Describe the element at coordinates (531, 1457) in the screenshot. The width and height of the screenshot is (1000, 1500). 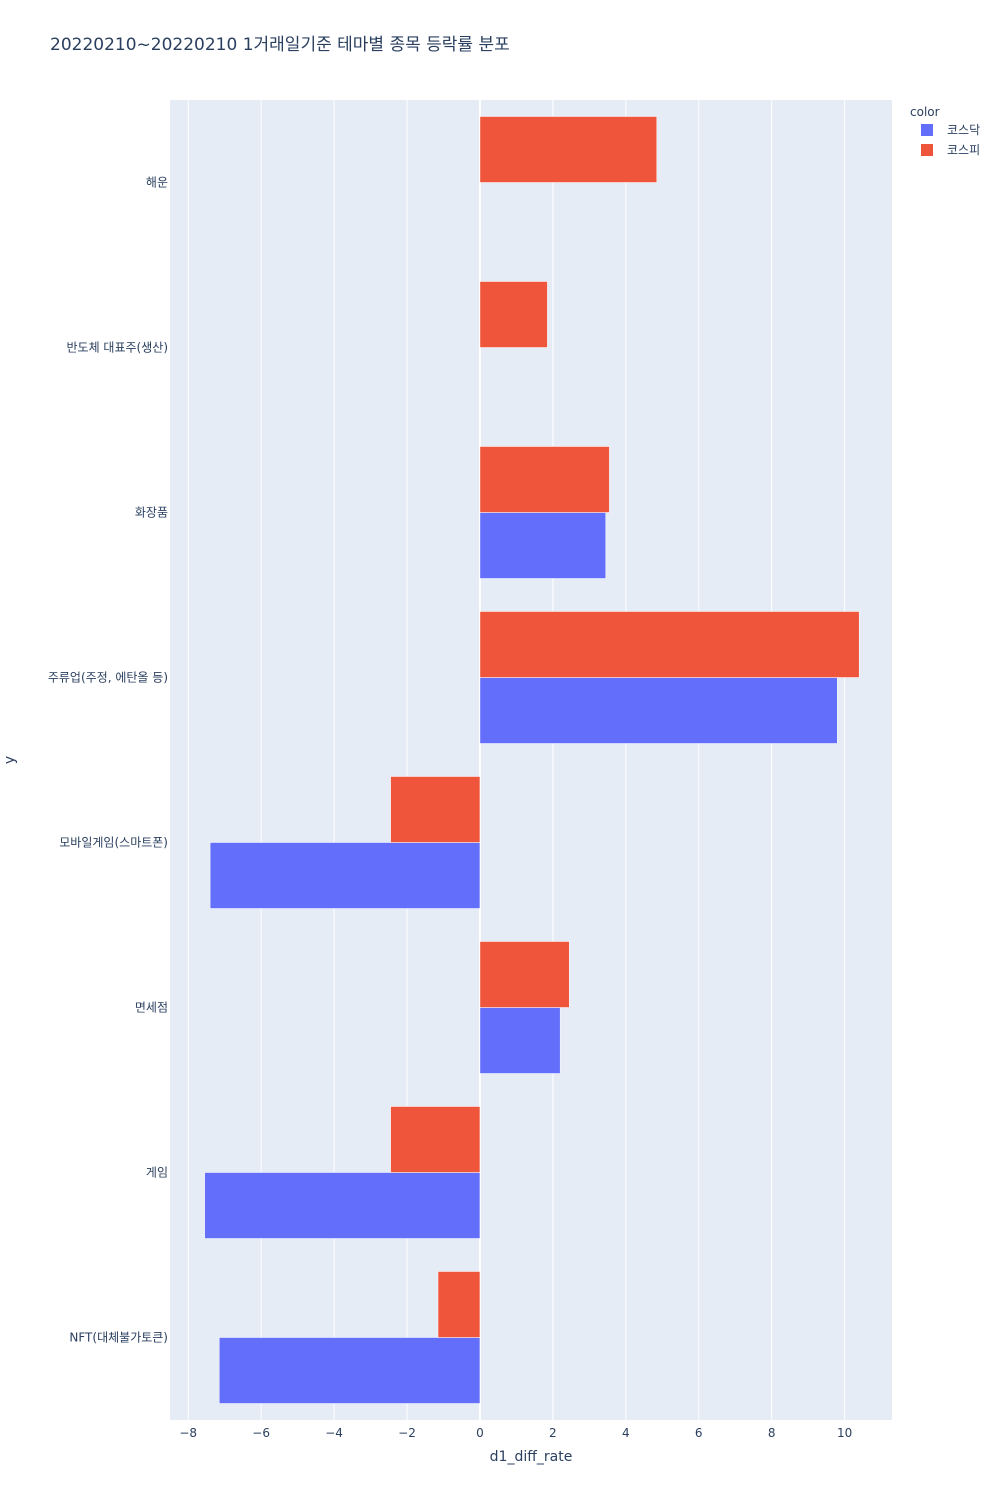
I see `x-axis-title: d1_diff_rate` at that location.